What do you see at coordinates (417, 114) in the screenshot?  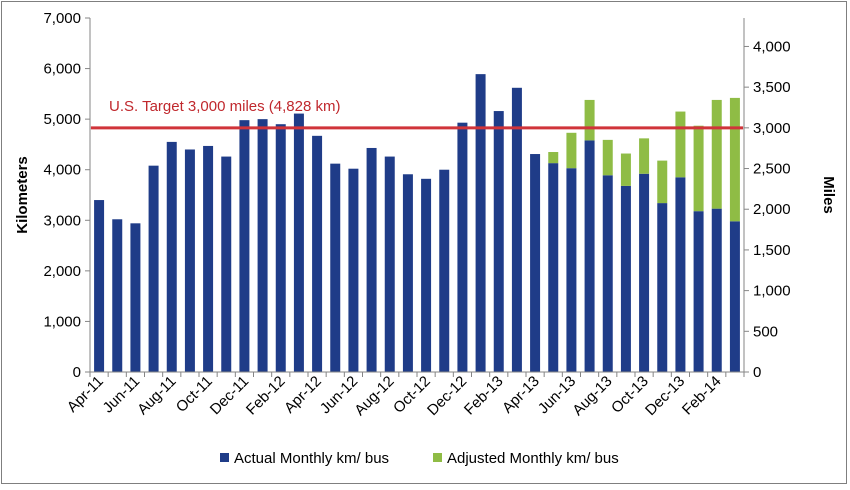 I see `target-group: U.S. Target 3,000 miles (4,828 km)` at bounding box center [417, 114].